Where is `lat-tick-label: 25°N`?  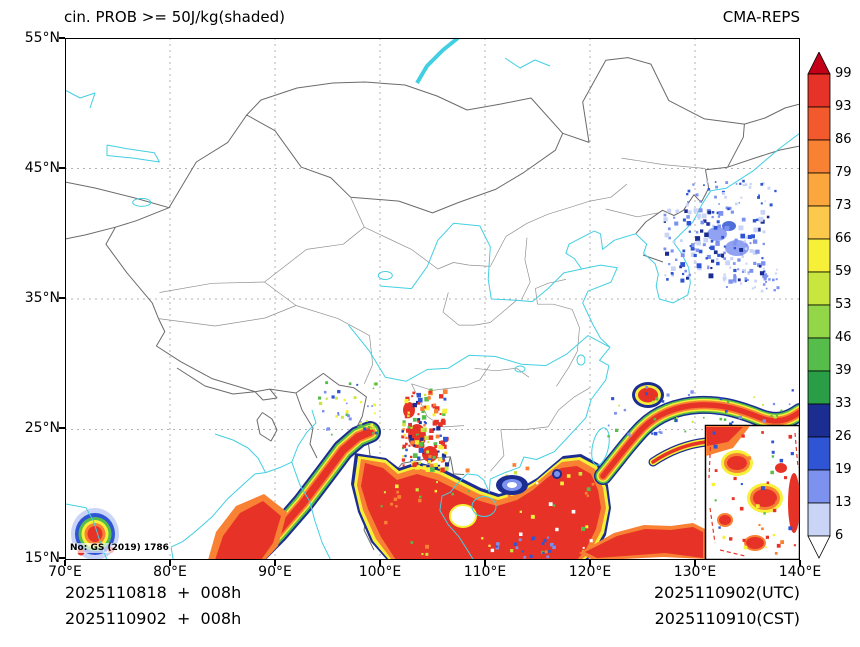
lat-tick-label: 25°N is located at coordinates (42, 428).